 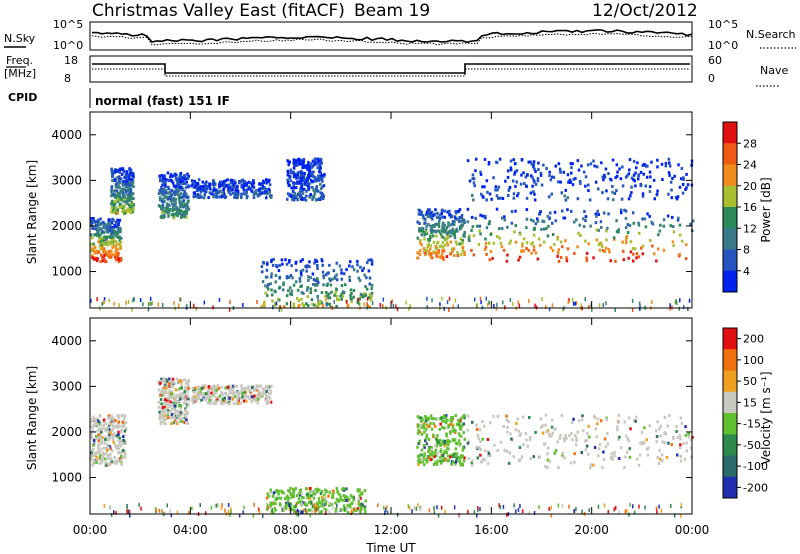 What do you see at coordinates (68, 45) in the screenshot?
I see `nsky-tick-bottom: 10^0` at bounding box center [68, 45].